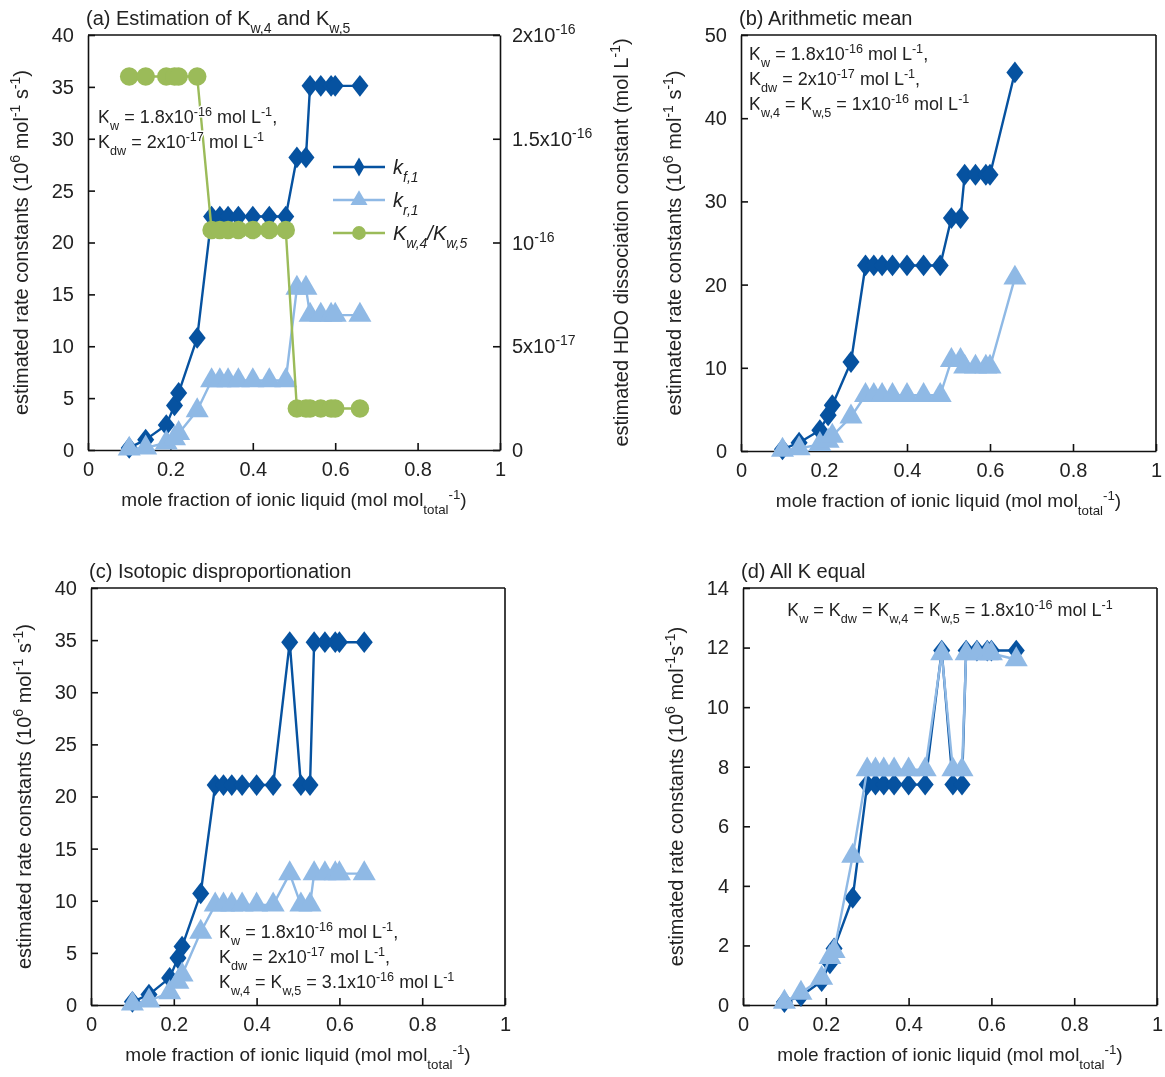  I want to click on chart-title: (a) Estimation of K$_{w,4}$ and K$_{w,5}$, so click(218, 21).